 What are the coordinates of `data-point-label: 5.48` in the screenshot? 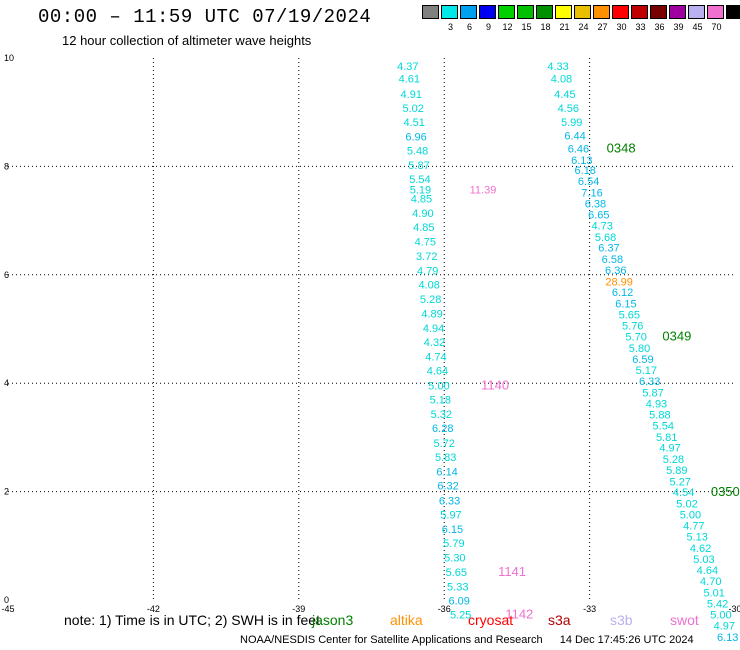 It's located at (417, 152).